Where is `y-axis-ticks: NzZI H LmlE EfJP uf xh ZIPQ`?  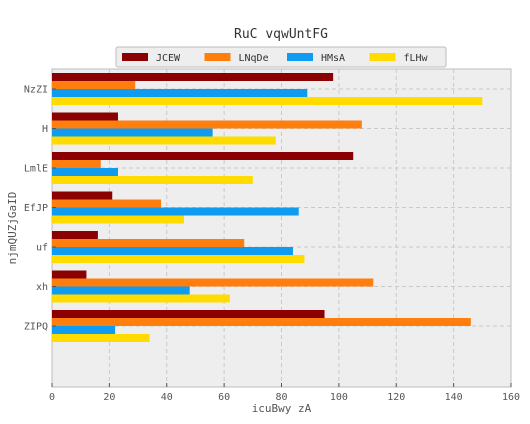 y-axis-ticks: NzZI H LmlE EfJP uf xh ZIPQ is located at coordinates (40, 209).